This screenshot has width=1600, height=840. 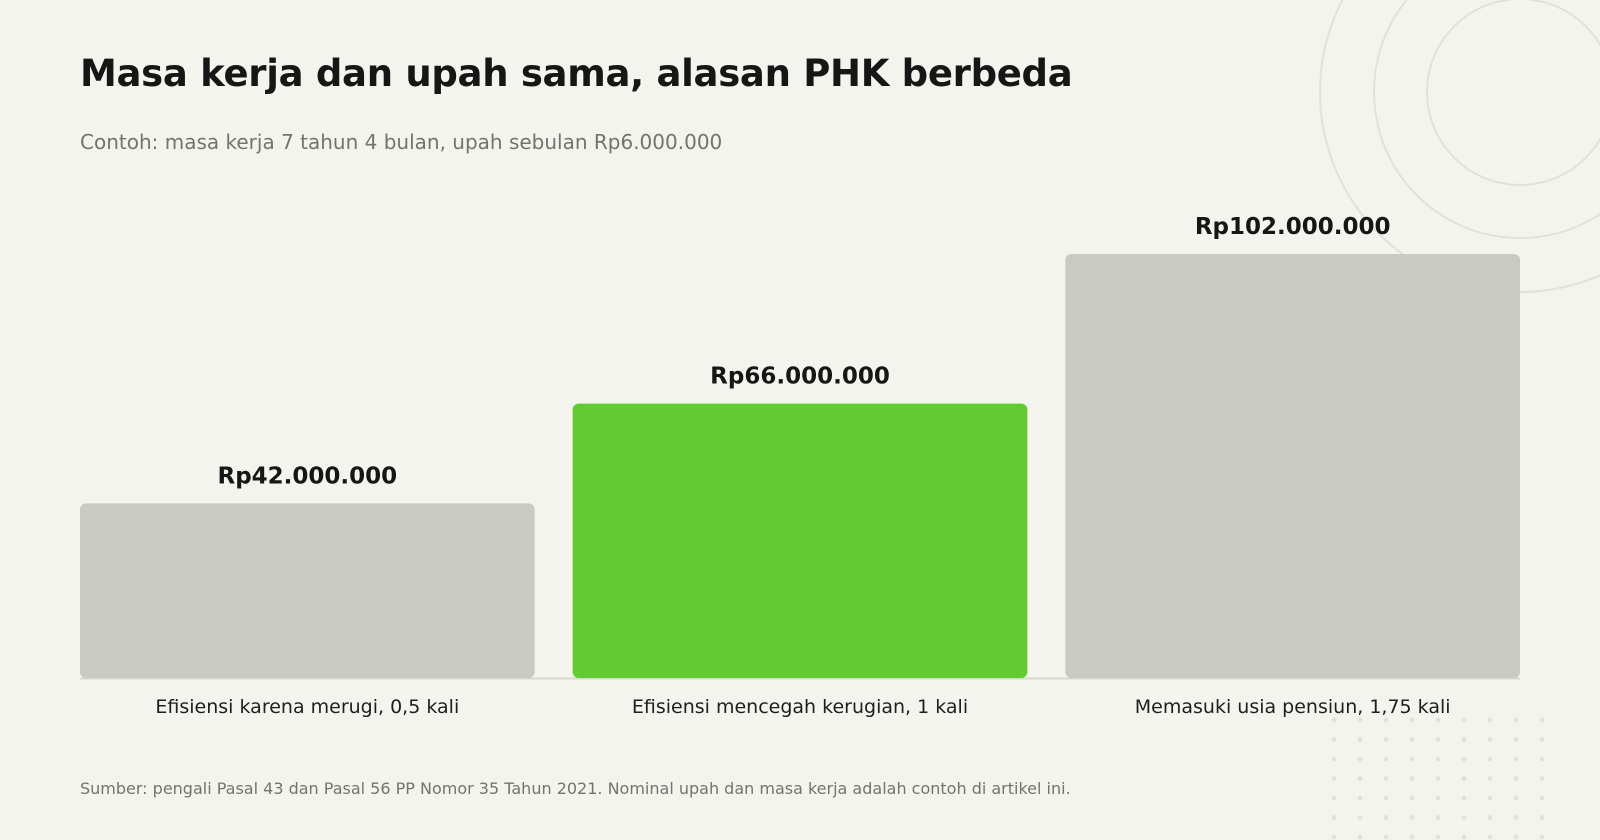 What do you see at coordinates (1293, 707) in the screenshot?
I see `category-label-3: Memasuki usia pensiun, 1,75 kali` at bounding box center [1293, 707].